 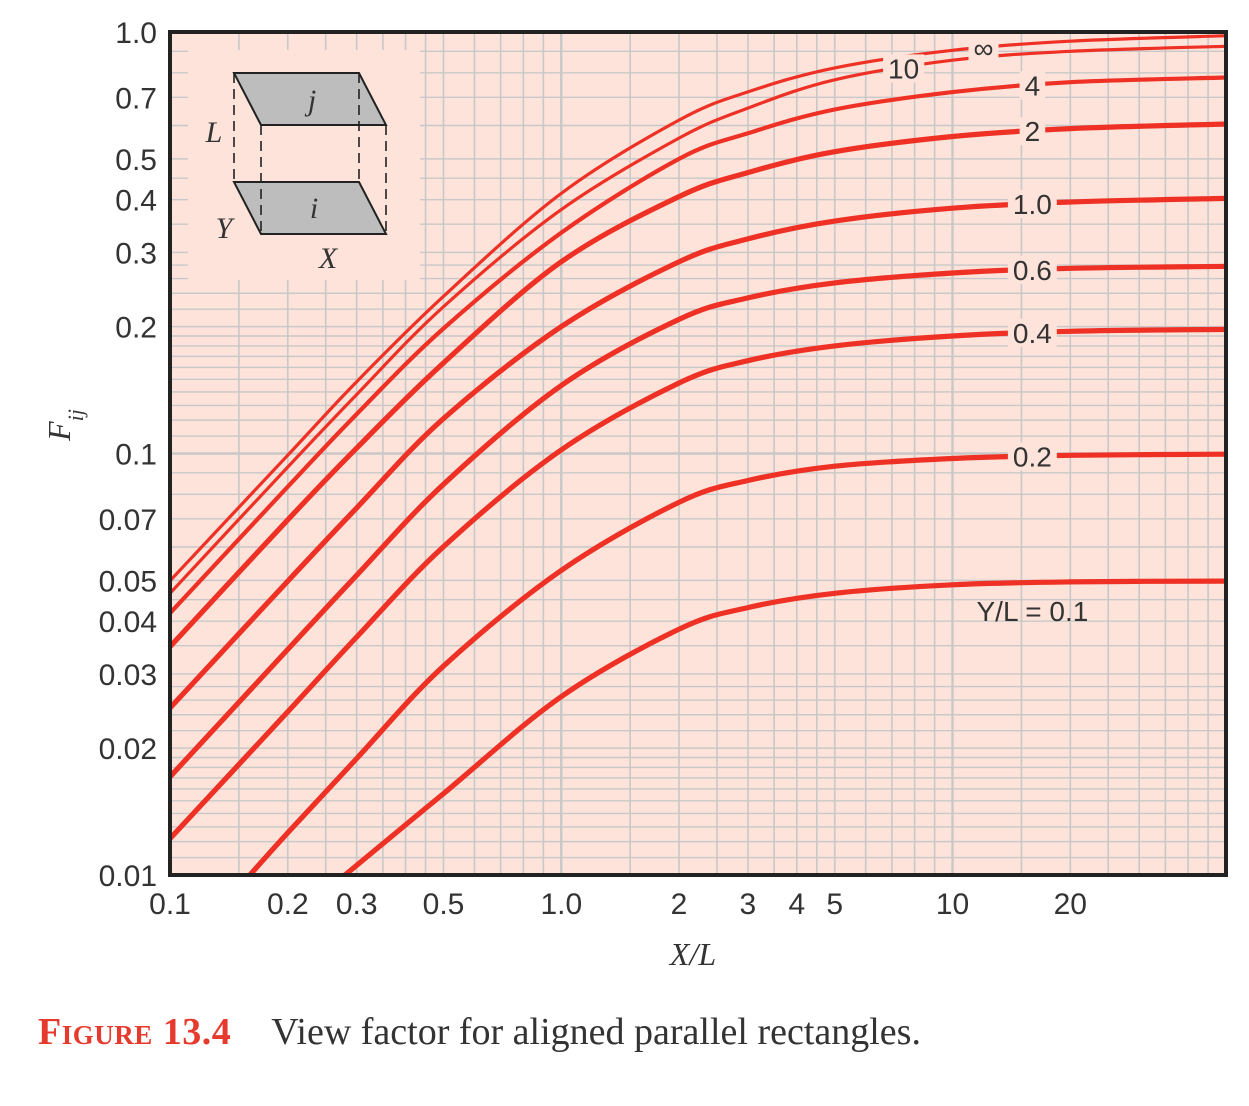 I want to click on inset-diagram: j i L Y X, so click(x=304, y=165).